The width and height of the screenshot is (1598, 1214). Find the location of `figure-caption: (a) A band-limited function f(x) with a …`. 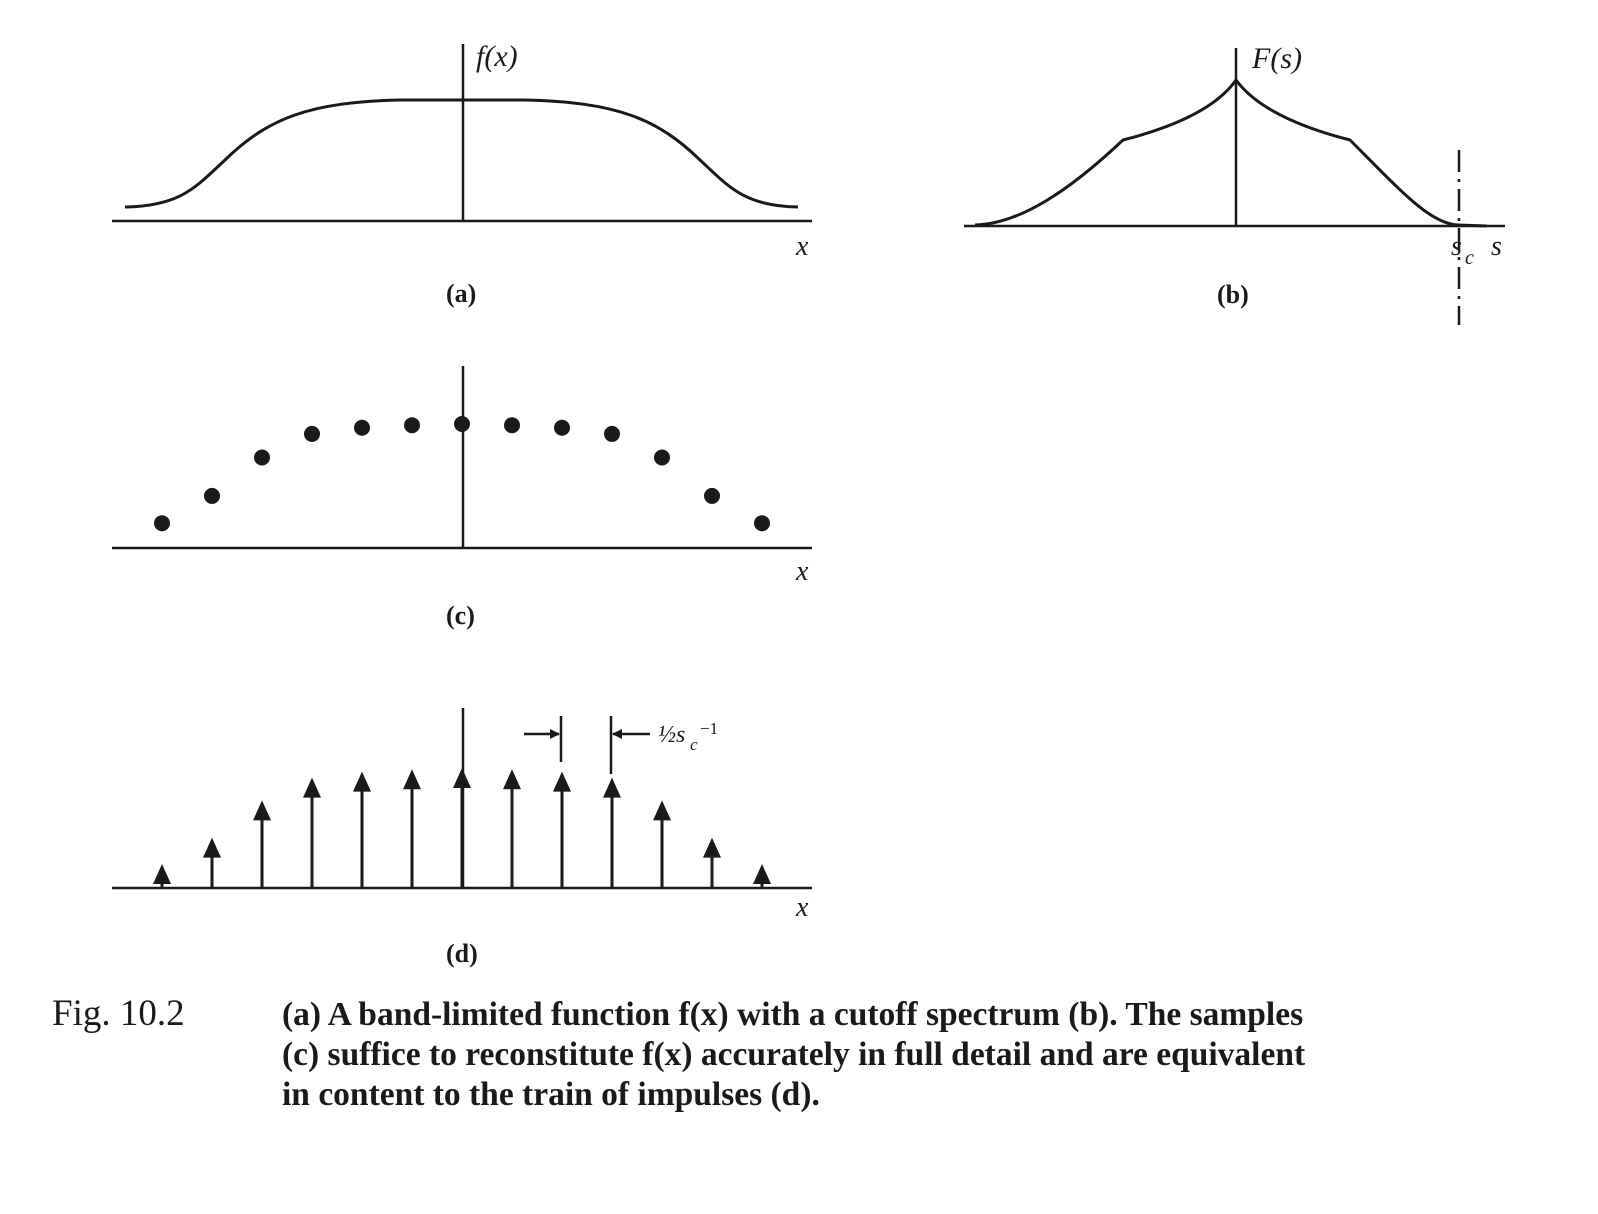

figure-caption: (a) A band-limited function f(x) with a … is located at coordinates (912, 1055).